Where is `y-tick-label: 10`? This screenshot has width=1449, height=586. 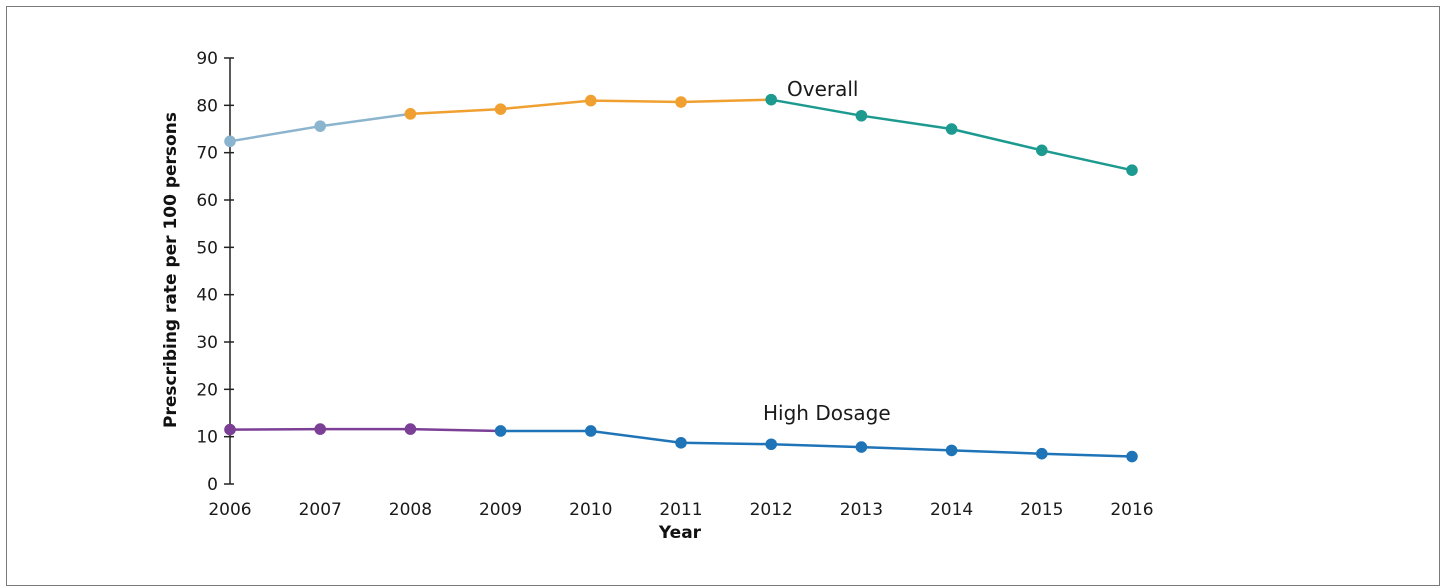 y-tick-label: 10 is located at coordinates (207, 438).